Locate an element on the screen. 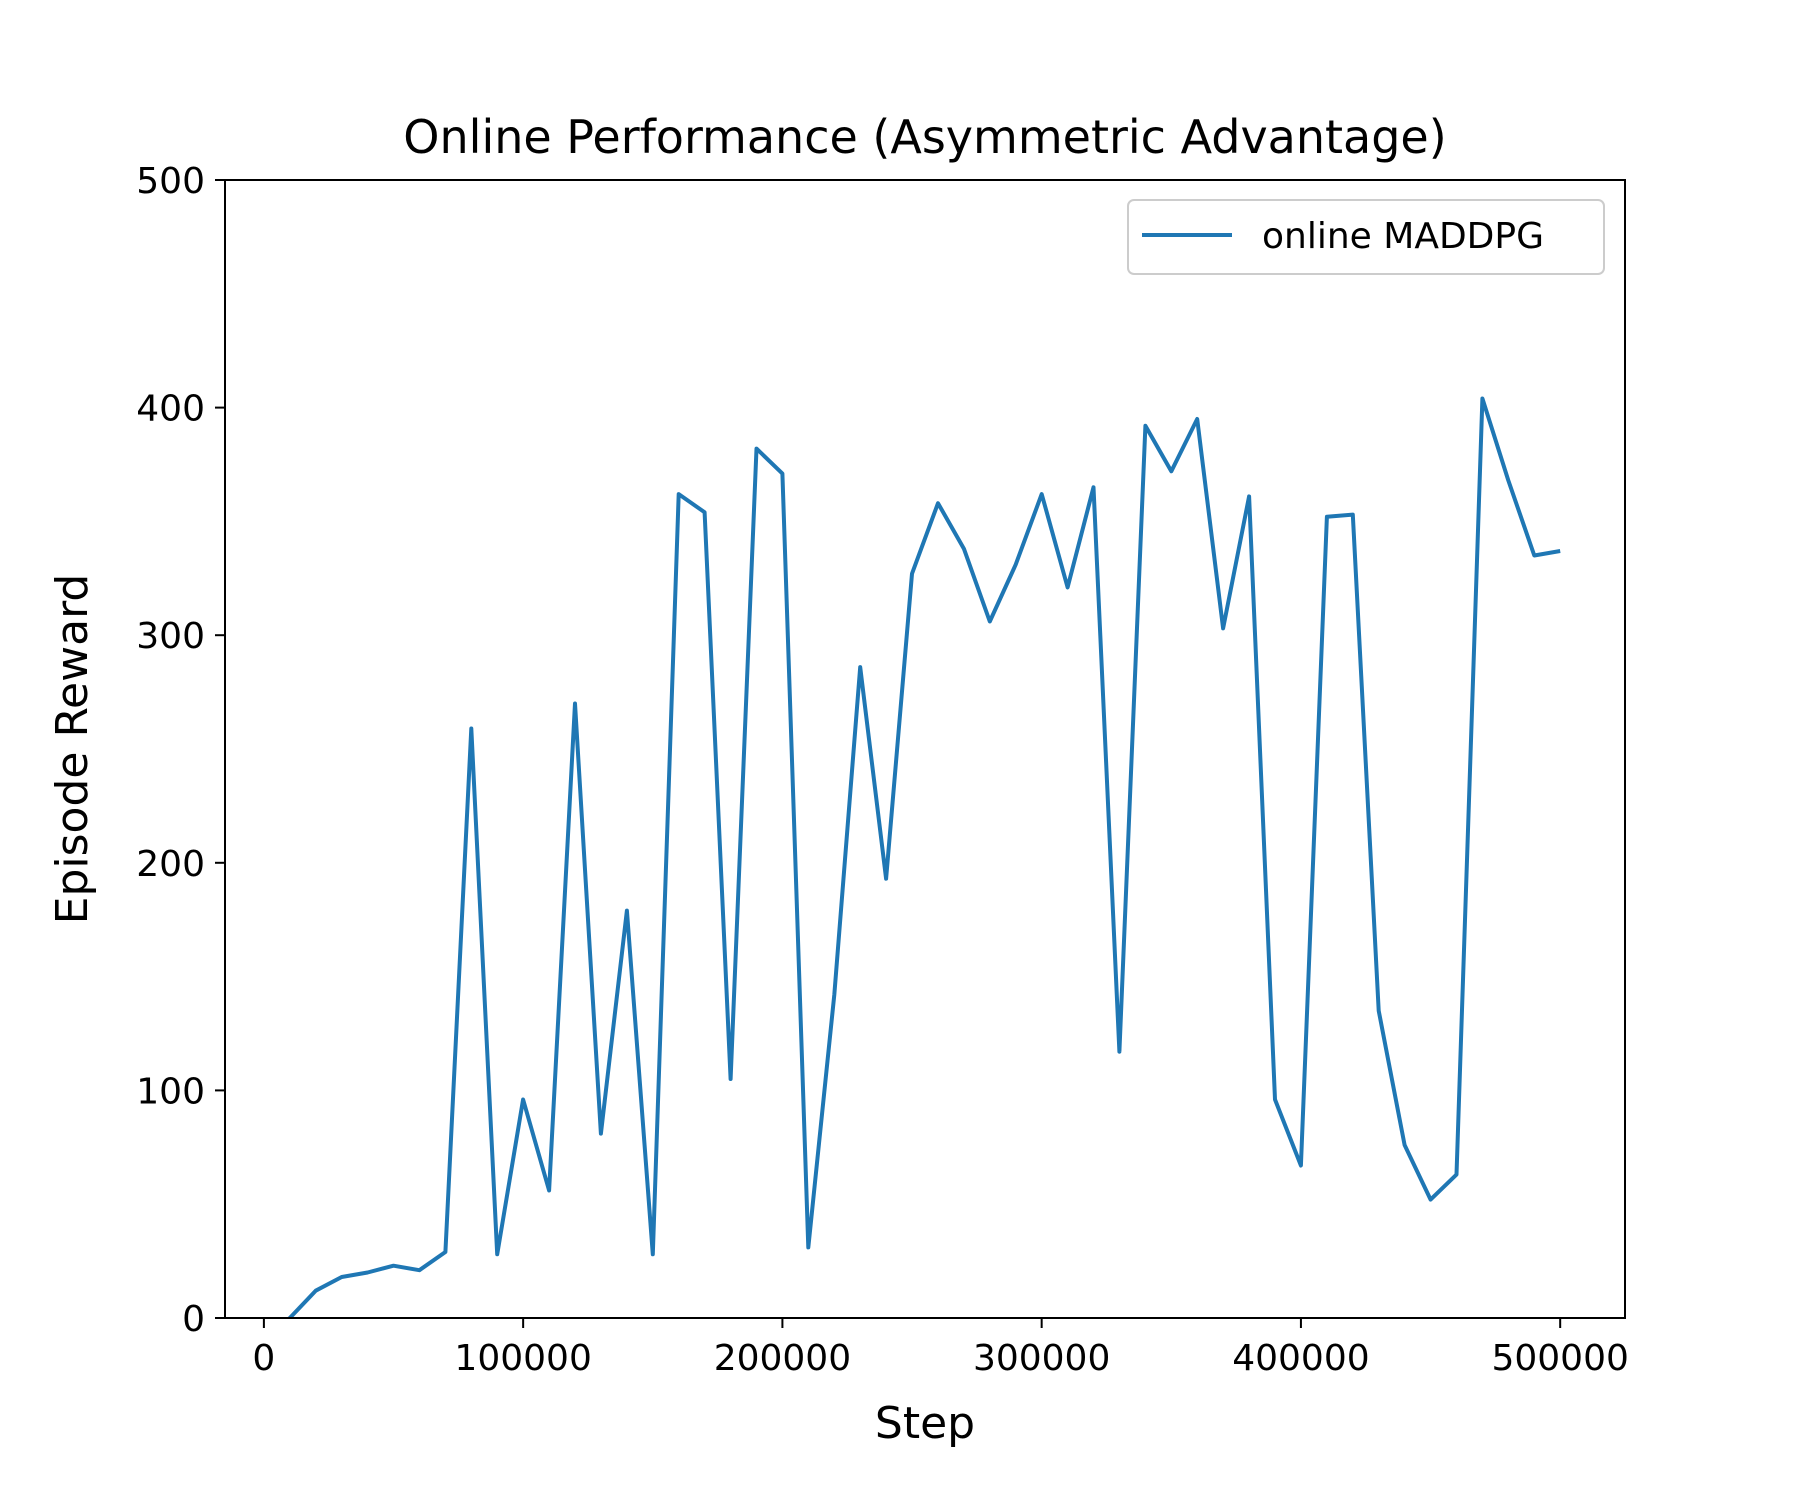 This screenshot has height=1500, width=1800. legend-label: online MADDPG is located at coordinates (1403, 236).